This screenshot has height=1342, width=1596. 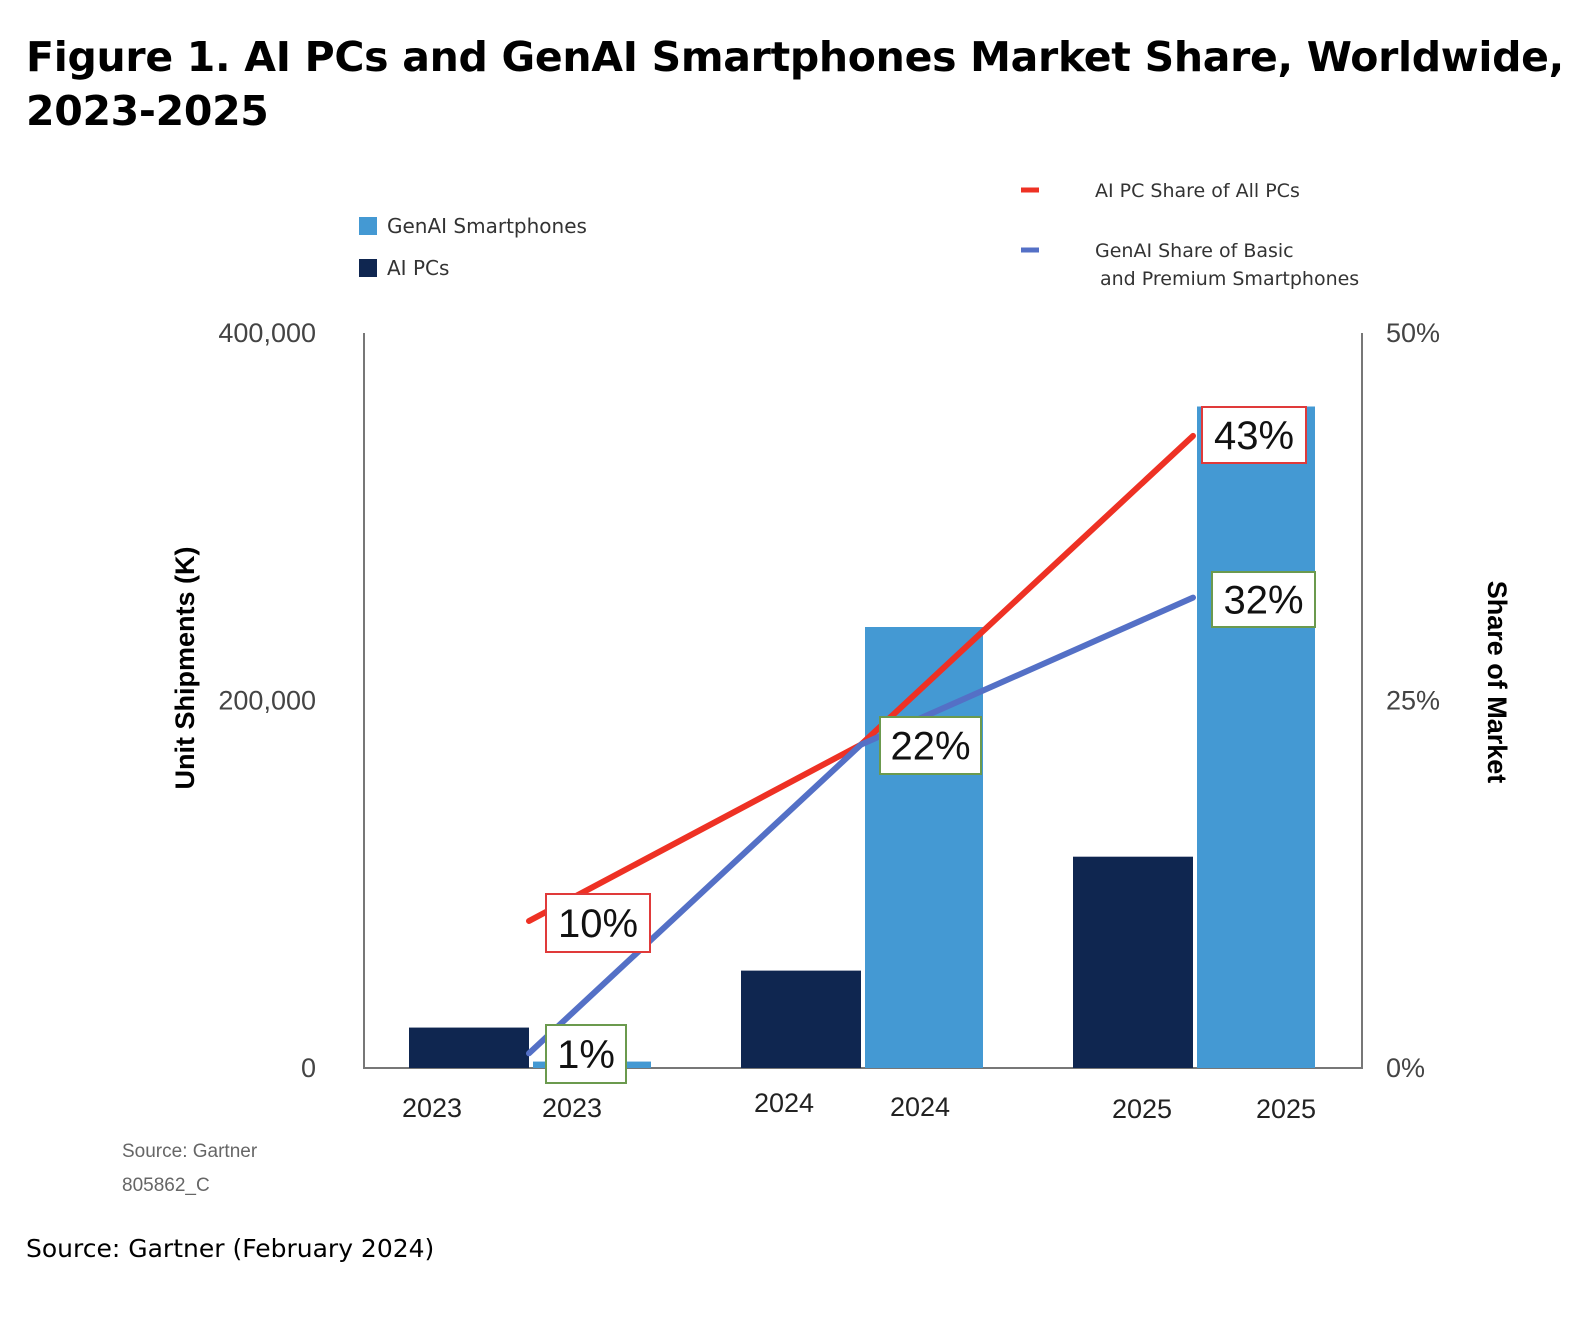 What do you see at coordinates (166, 1185) in the screenshot?
I see `figure-id: 805862_C` at bounding box center [166, 1185].